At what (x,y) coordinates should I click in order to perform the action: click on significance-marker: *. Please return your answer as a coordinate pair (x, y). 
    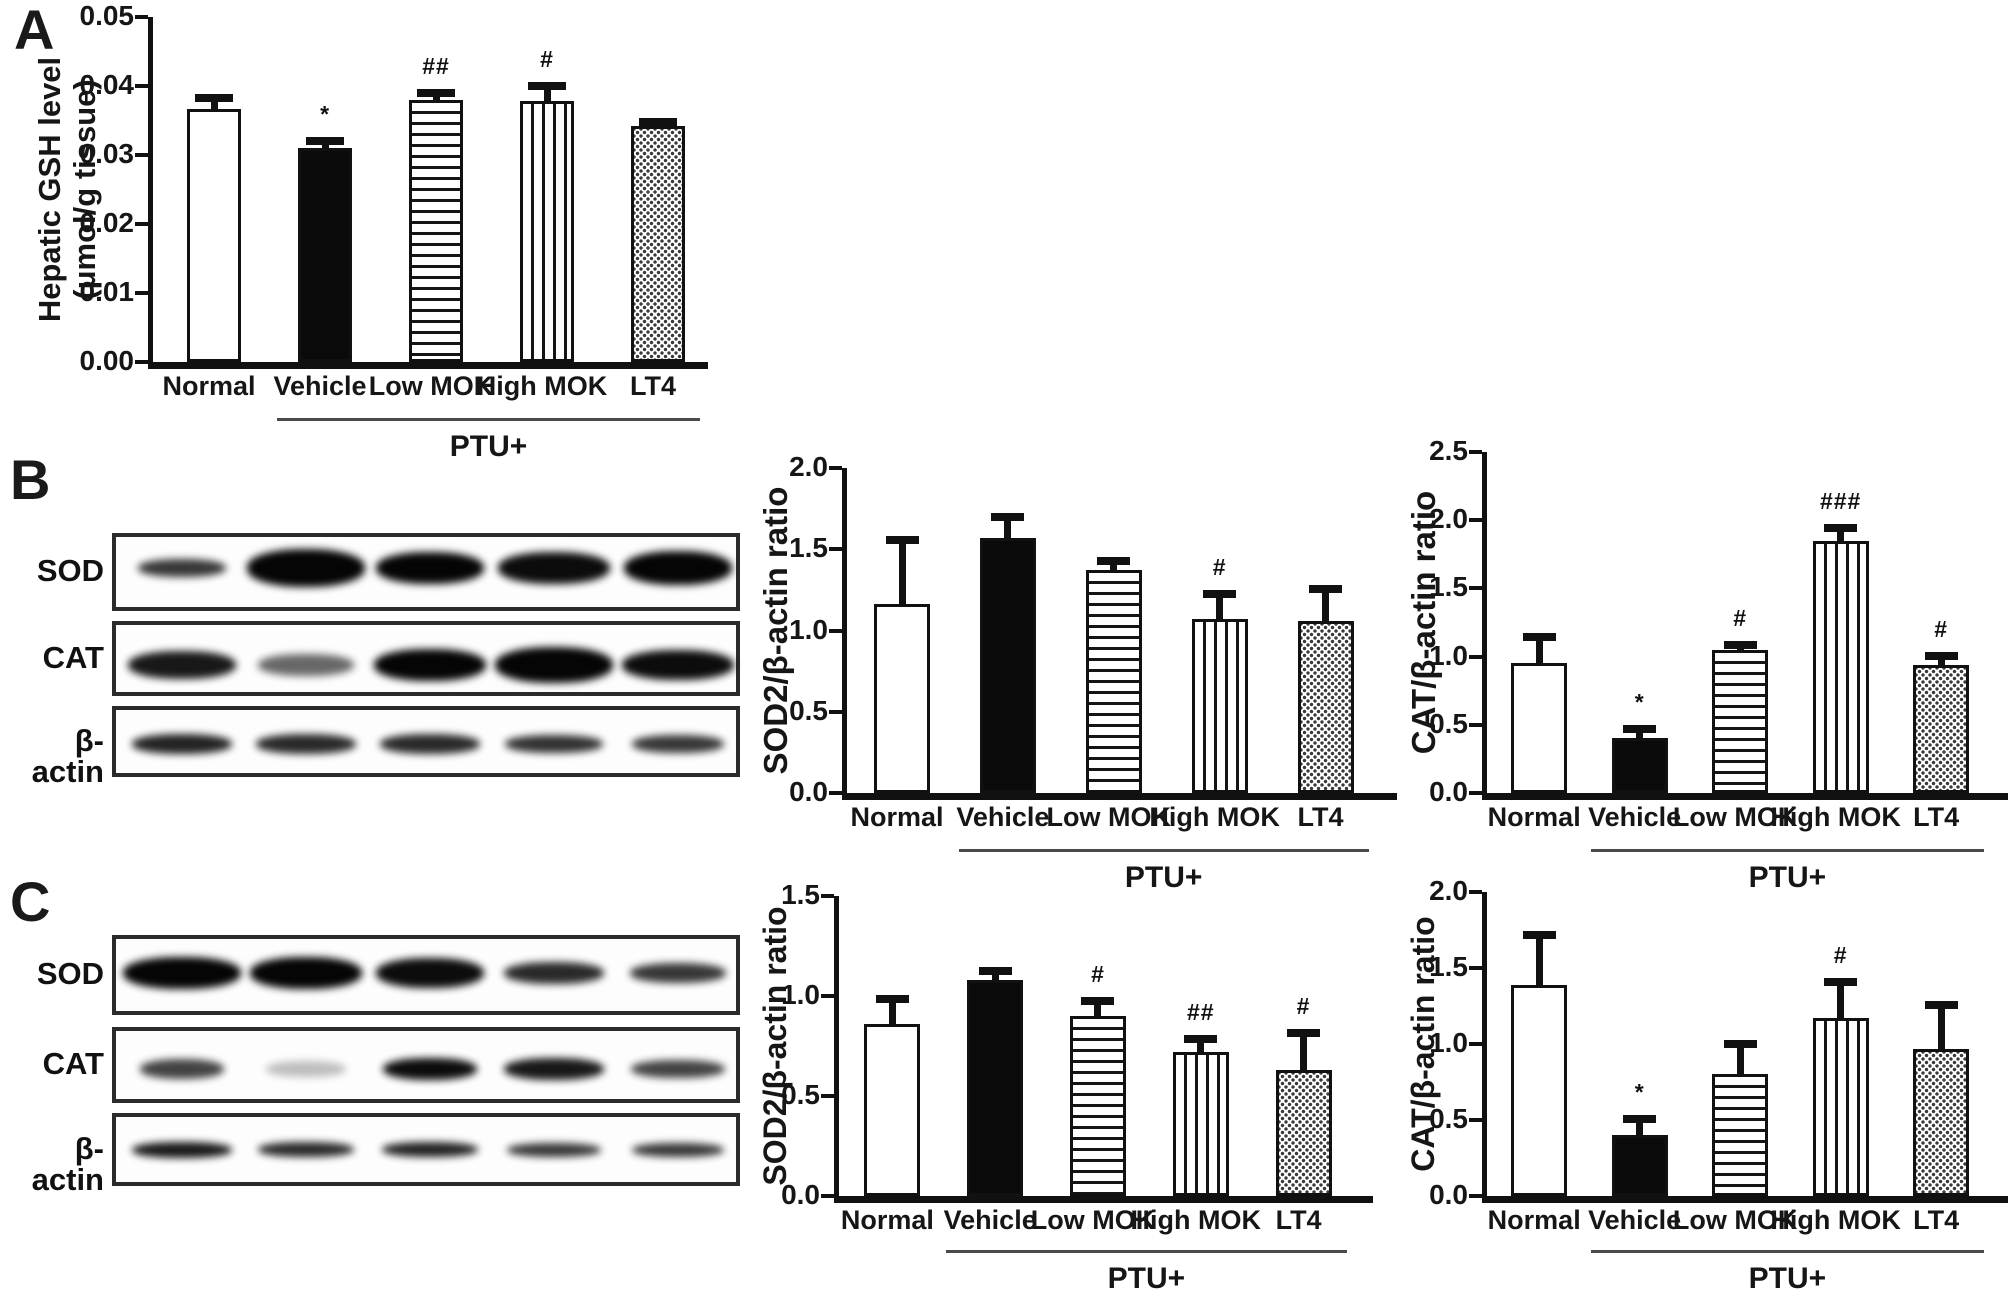
    Looking at the image, I should click on (325, 114).